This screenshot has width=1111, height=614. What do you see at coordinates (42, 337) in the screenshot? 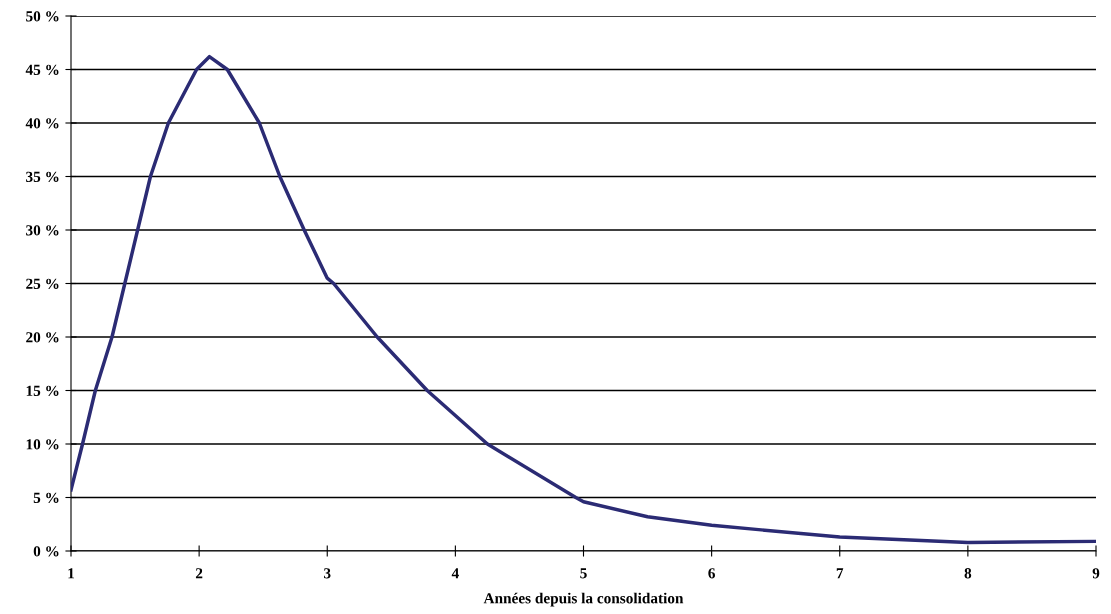
I see `y-tick-label: 20 %` at bounding box center [42, 337].